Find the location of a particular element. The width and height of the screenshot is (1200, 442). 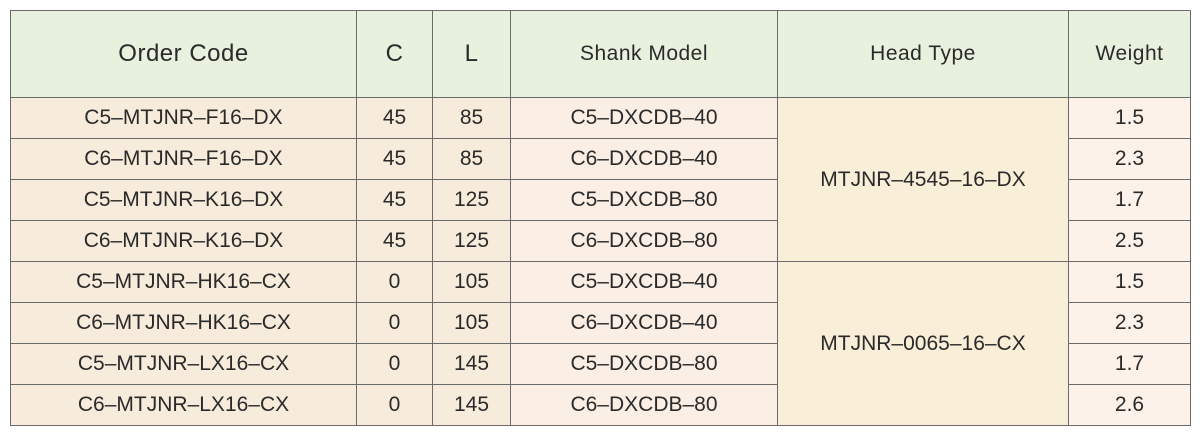

table-row: C6–MTJNR–HK16–CX 0 105 C6–DXCDB–40 2.3 is located at coordinates (600, 323).